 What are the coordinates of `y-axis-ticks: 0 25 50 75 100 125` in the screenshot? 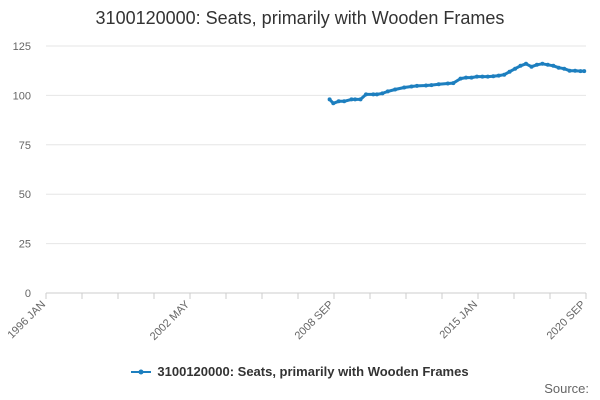 It's located at (22, 170).